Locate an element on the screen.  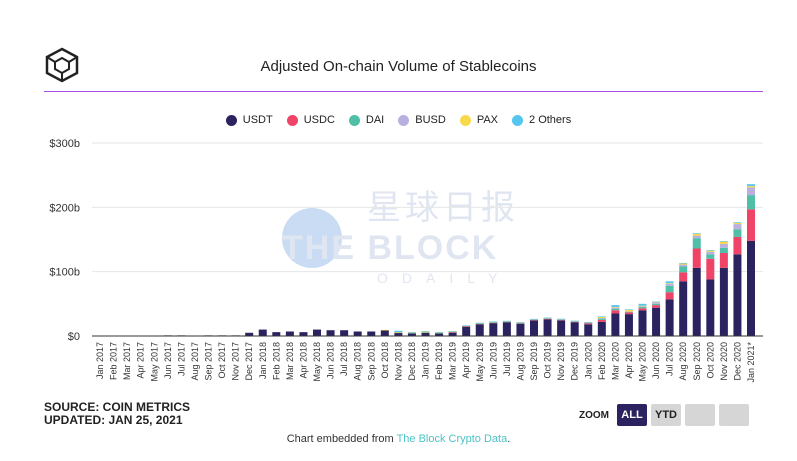
x-tick-label: May 2020 is located at coordinates (643, 362).